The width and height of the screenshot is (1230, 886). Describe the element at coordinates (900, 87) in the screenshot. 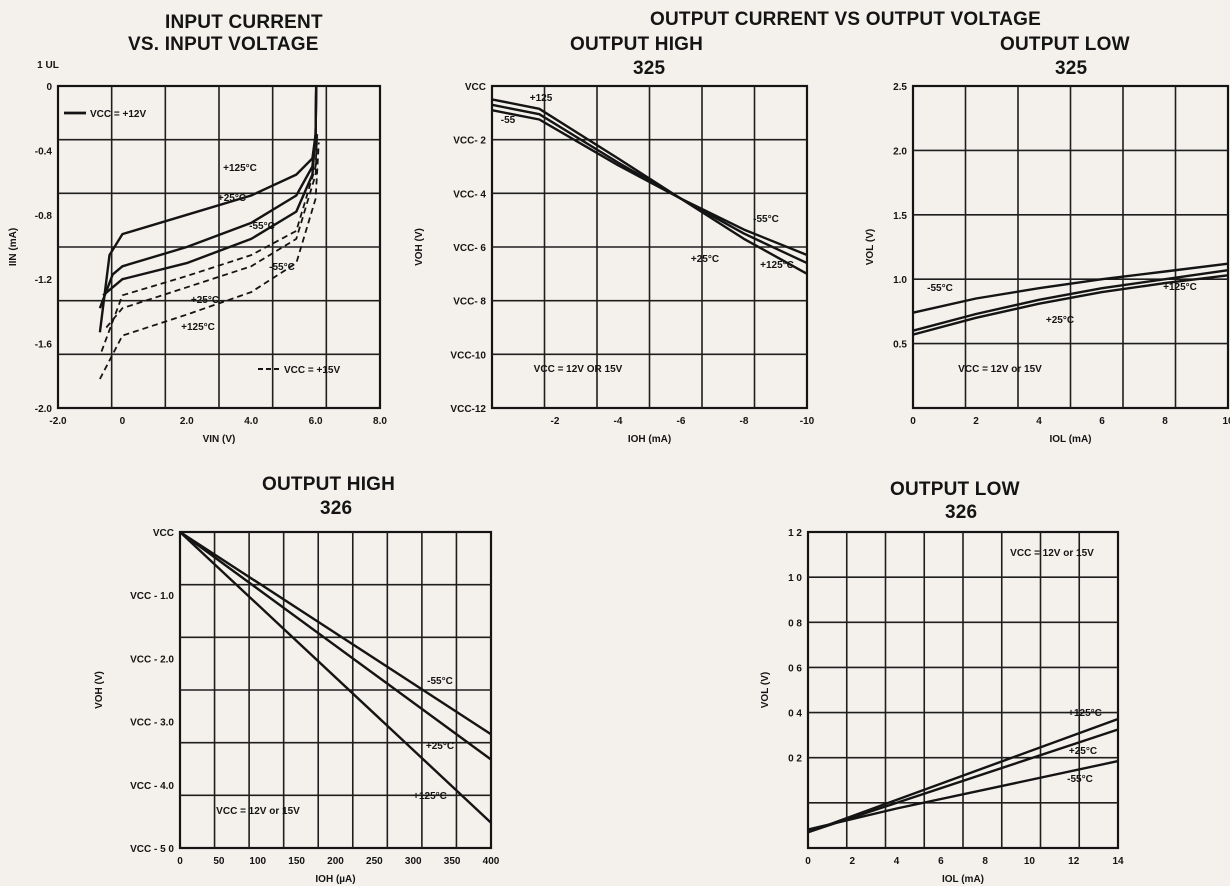

I see `y-tick-label: 2.5` at that location.